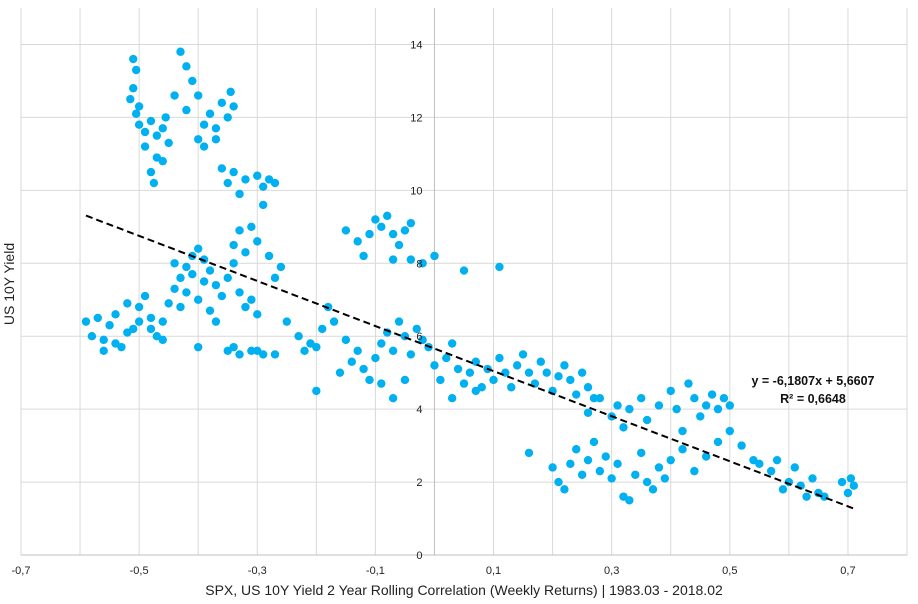 Image resolution: width=918 pixels, height=604 pixels. Describe the element at coordinates (493, 571) in the screenshot. I see `x-tick-label: 0,1` at that location.